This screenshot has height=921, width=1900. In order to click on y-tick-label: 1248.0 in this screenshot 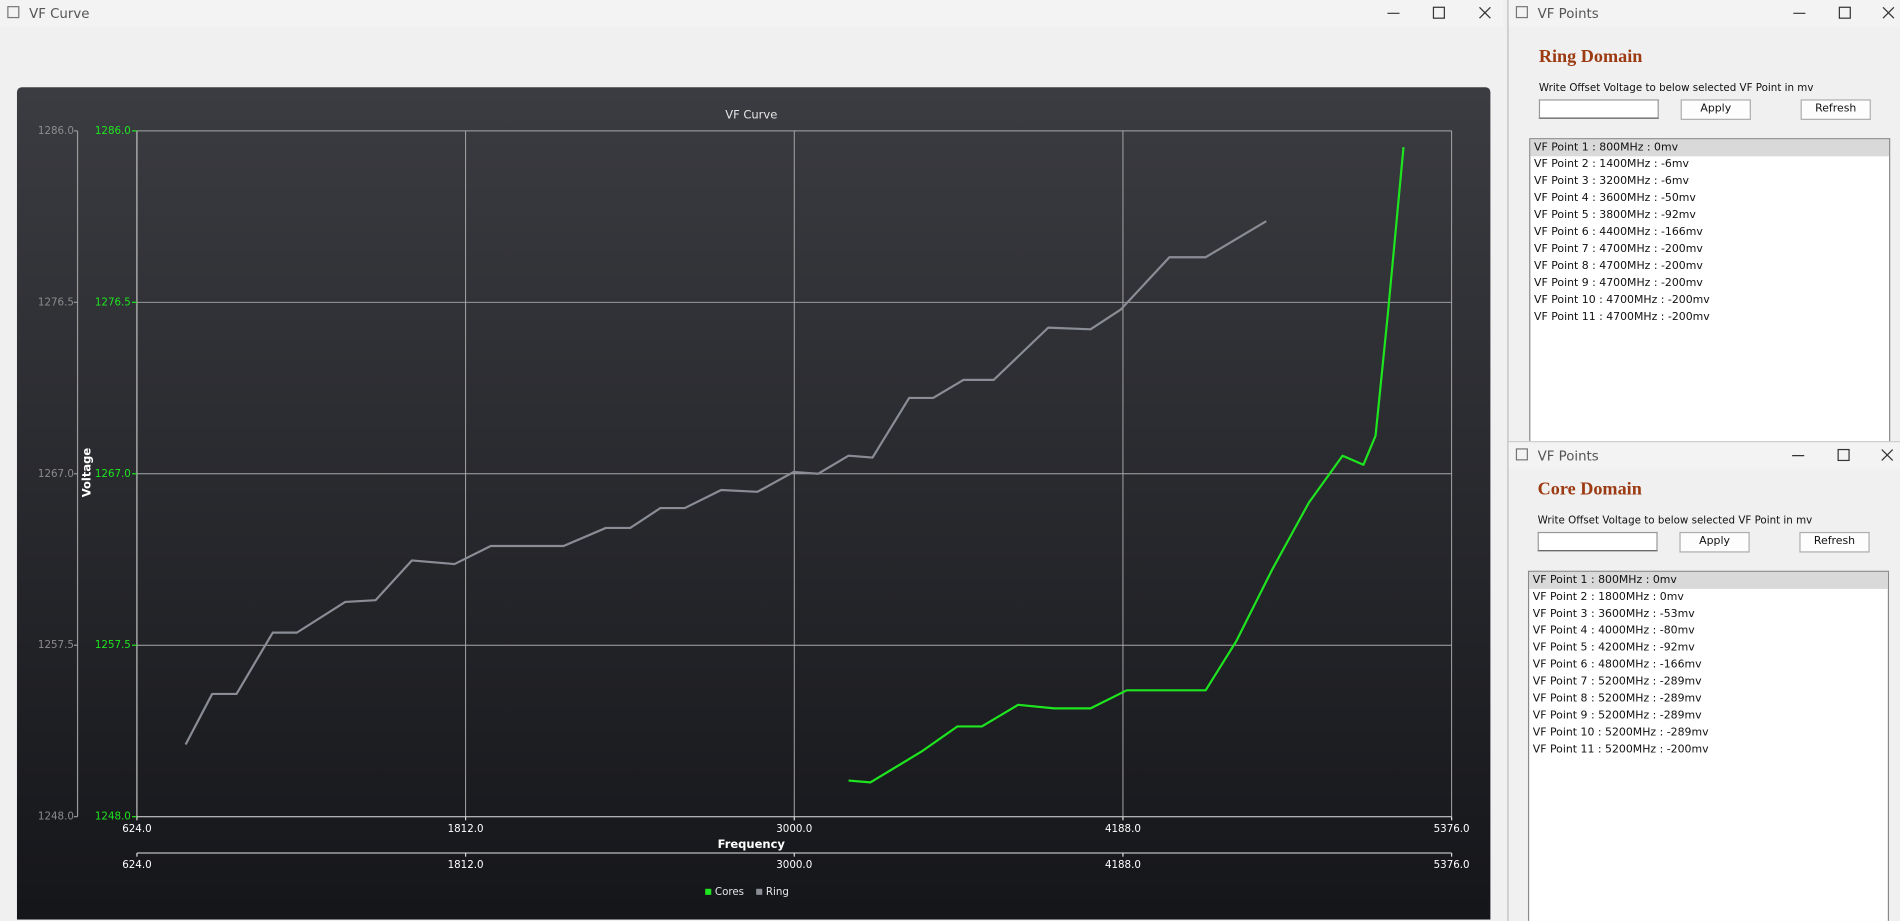, I will do `click(113, 817)`.